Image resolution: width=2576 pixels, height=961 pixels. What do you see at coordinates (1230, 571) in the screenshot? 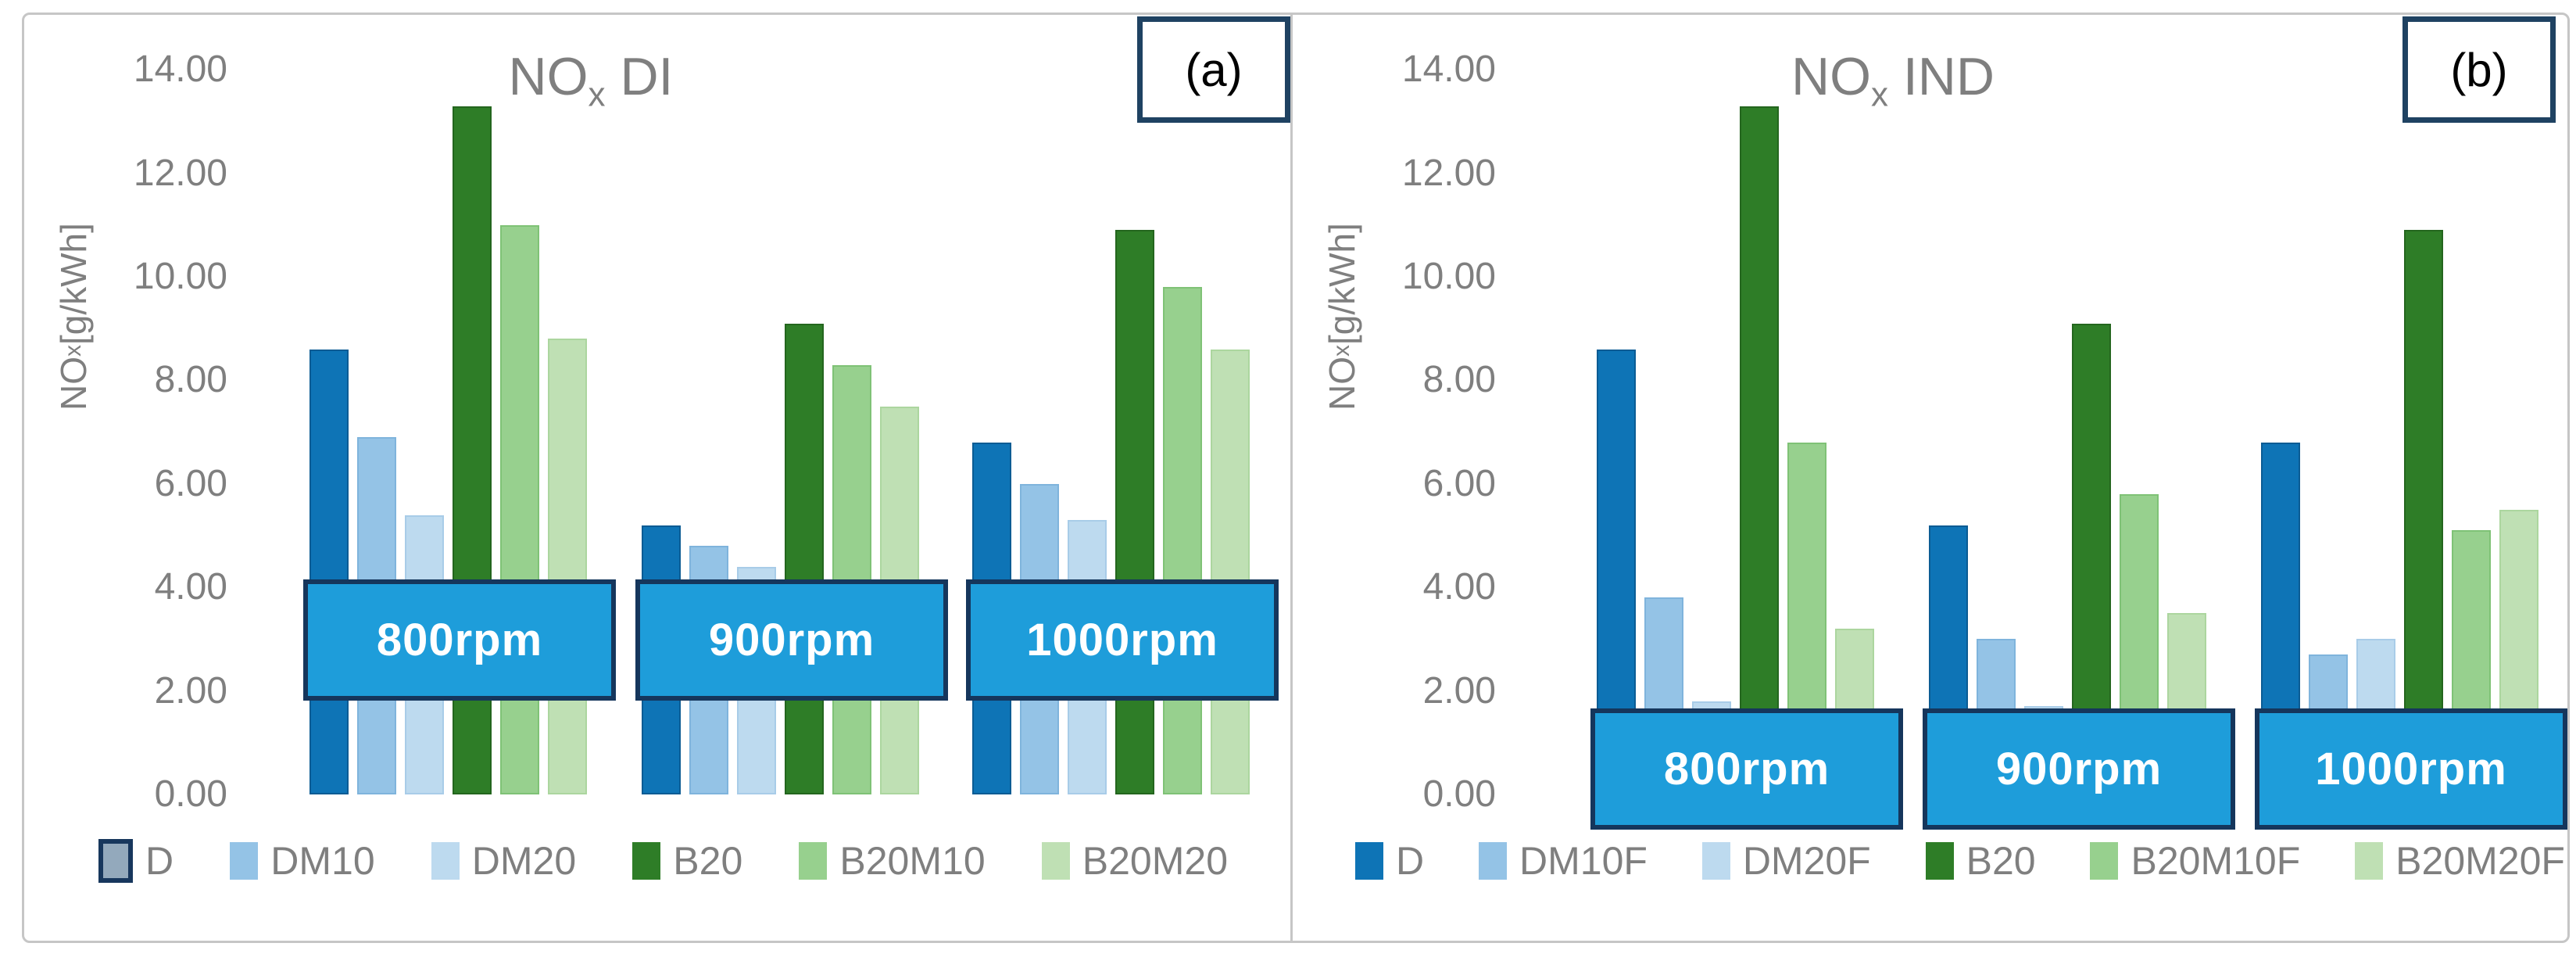
I see `bar-b20m20-1000rpm` at bounding box center [1230, 571].